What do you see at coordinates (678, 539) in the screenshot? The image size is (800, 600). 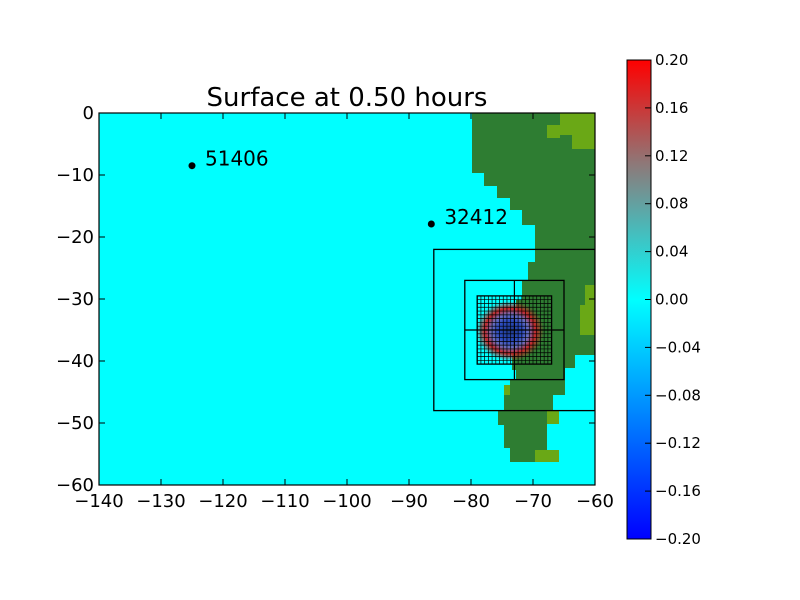 I see `colorbar-tick-label: −0.20` at bounding box center [678, 539].